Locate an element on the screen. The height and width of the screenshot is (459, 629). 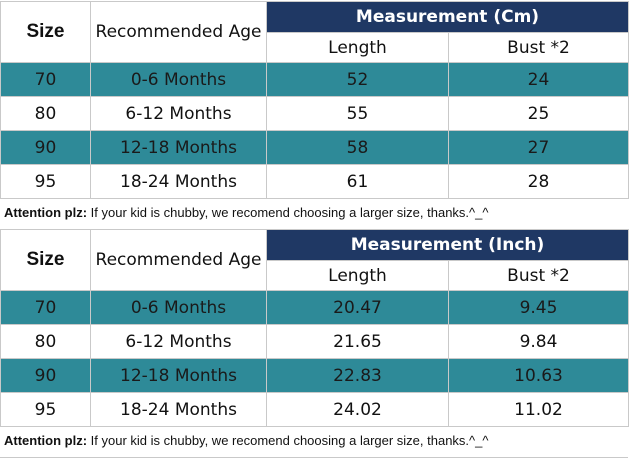
table-row: 95 18-24 Months 61 28 is located at coordinates (314, 181).